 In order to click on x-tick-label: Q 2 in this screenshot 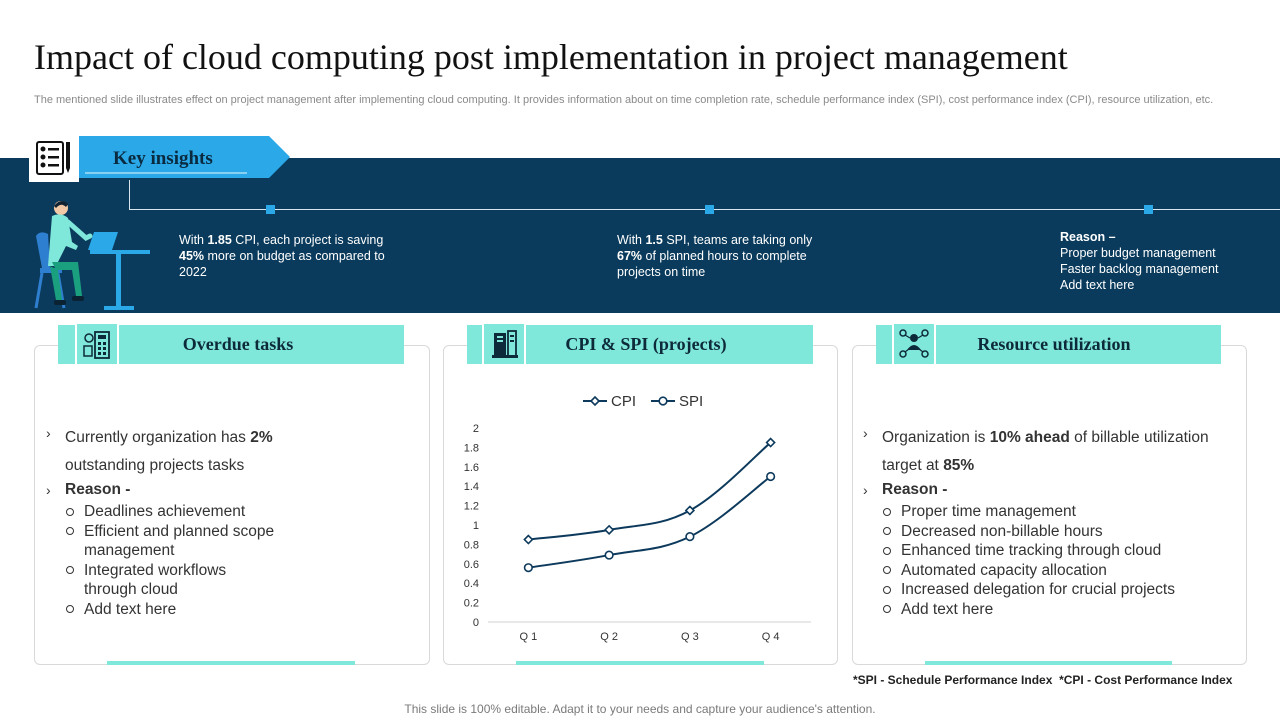, I will do `click(609, 637)`.